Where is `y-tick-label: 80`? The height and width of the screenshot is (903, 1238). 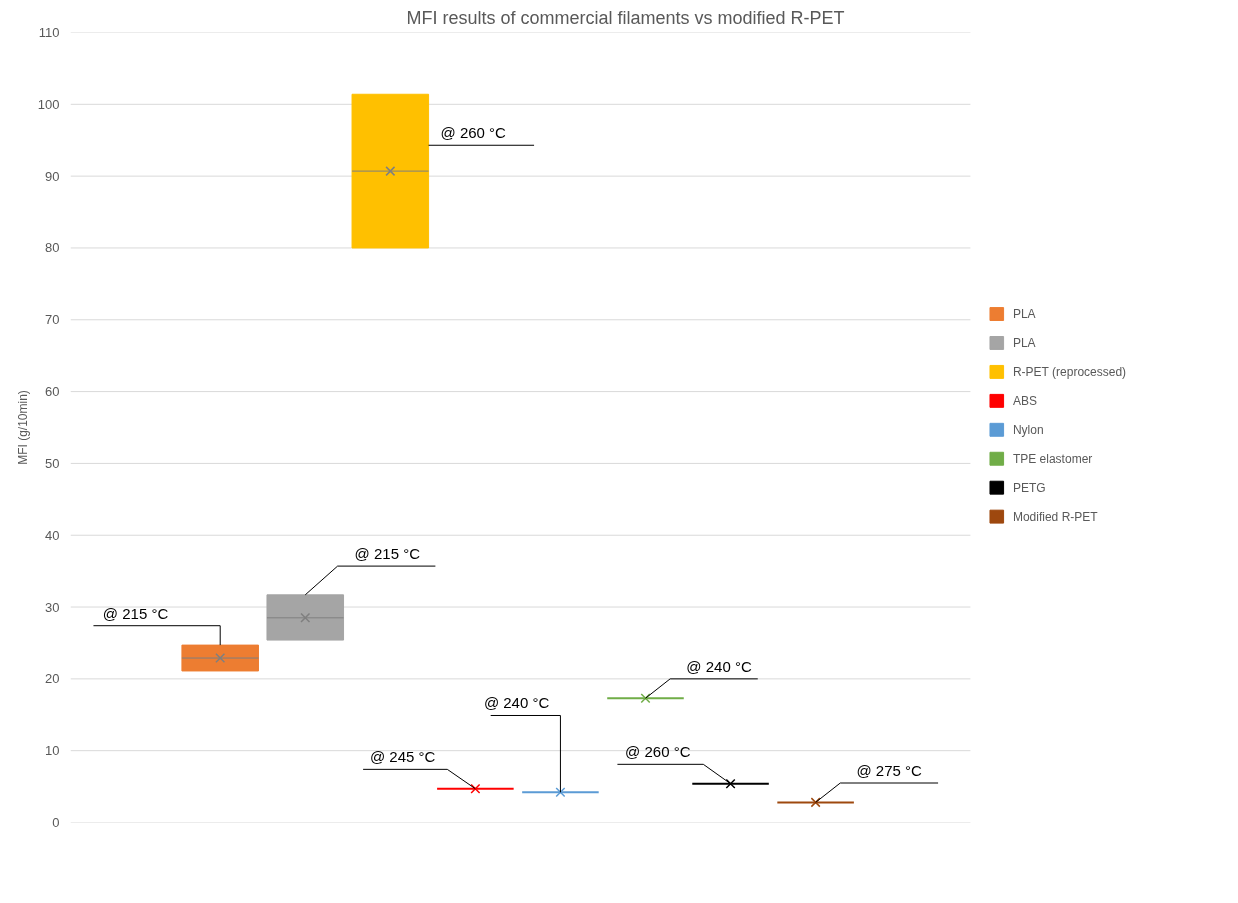
y-tick-label: 80 is located at coordinates (52, 248).